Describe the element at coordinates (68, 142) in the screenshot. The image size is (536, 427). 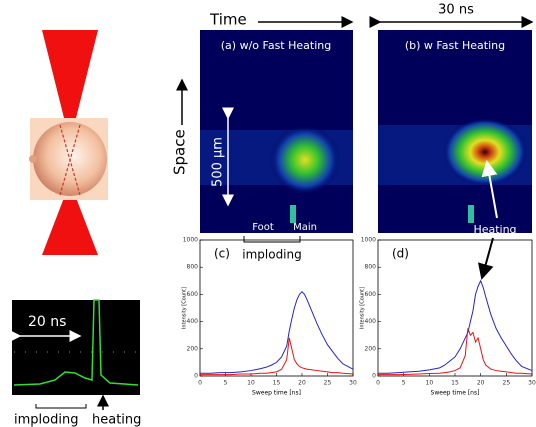
I see `target-illustration` at that location.